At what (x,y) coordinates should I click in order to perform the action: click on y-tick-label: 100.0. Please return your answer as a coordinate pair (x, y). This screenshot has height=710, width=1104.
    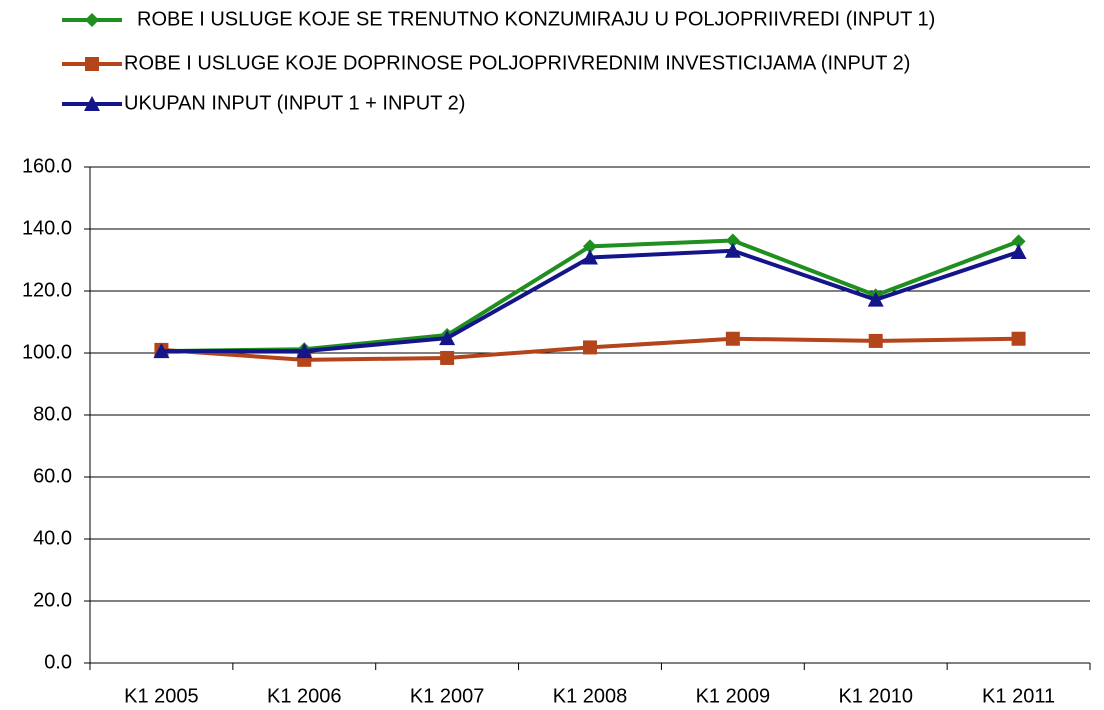
    Looking at the image, I should click on (47, 352).